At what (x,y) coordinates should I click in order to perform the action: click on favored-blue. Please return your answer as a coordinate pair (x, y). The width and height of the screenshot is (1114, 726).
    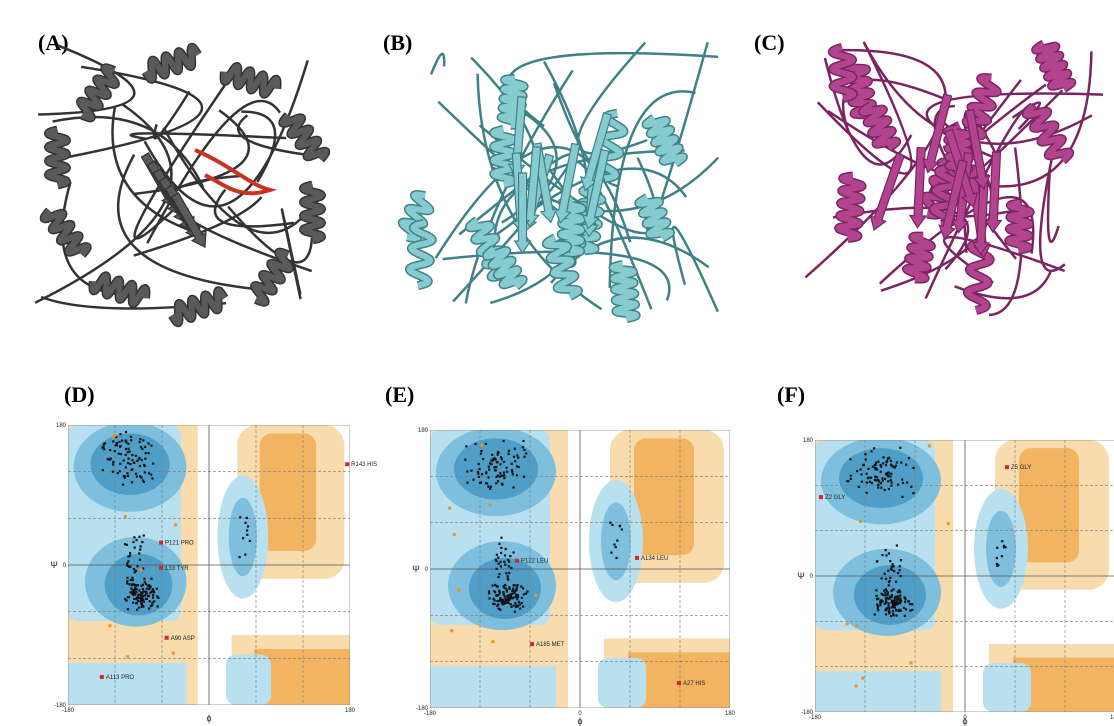
    Looking at the image, I should click on (242, 537).